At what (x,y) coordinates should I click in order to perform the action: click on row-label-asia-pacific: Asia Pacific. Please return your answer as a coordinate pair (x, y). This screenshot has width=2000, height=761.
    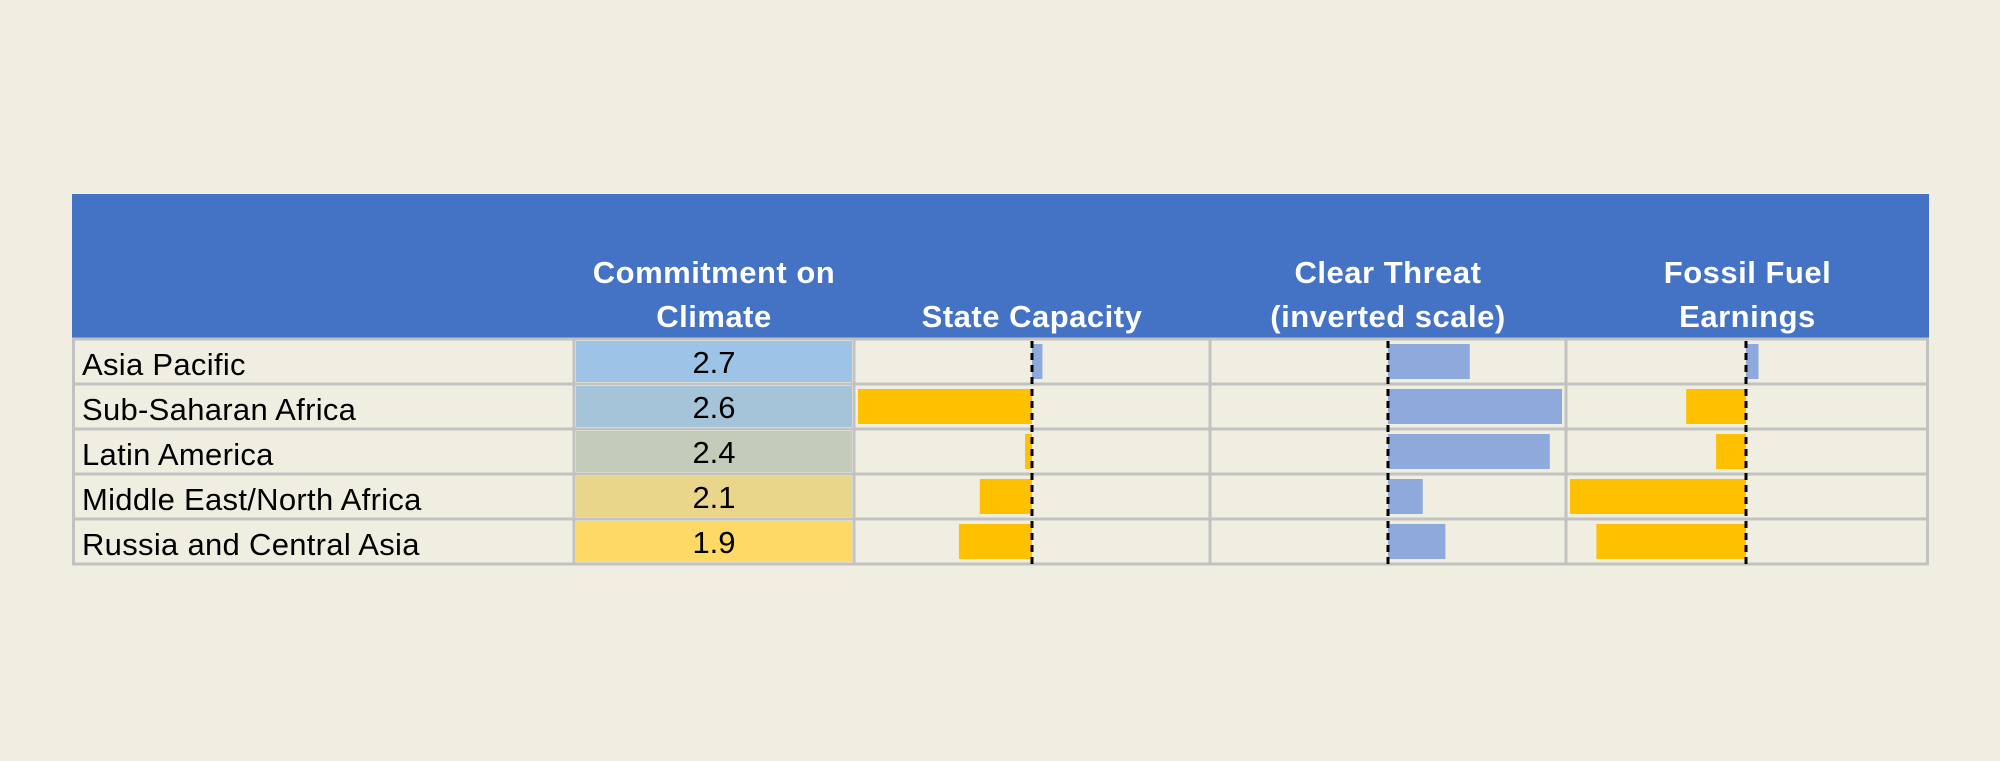
    Looking at the image, I should click on (164, 364).